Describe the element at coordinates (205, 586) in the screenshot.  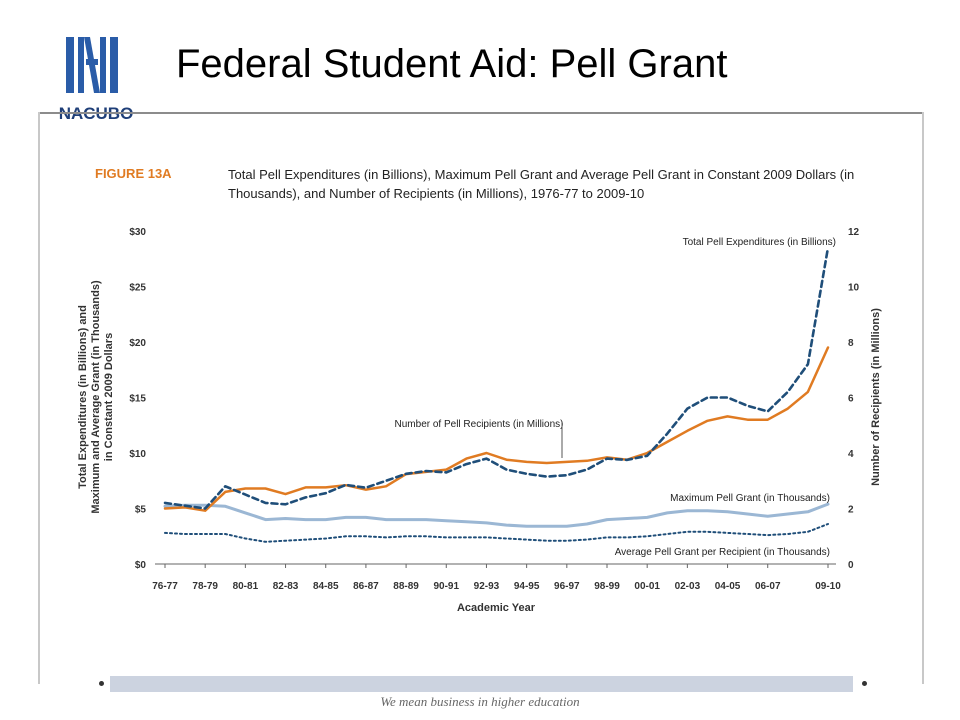
I see `x-tick-label: 78-79` at that location.